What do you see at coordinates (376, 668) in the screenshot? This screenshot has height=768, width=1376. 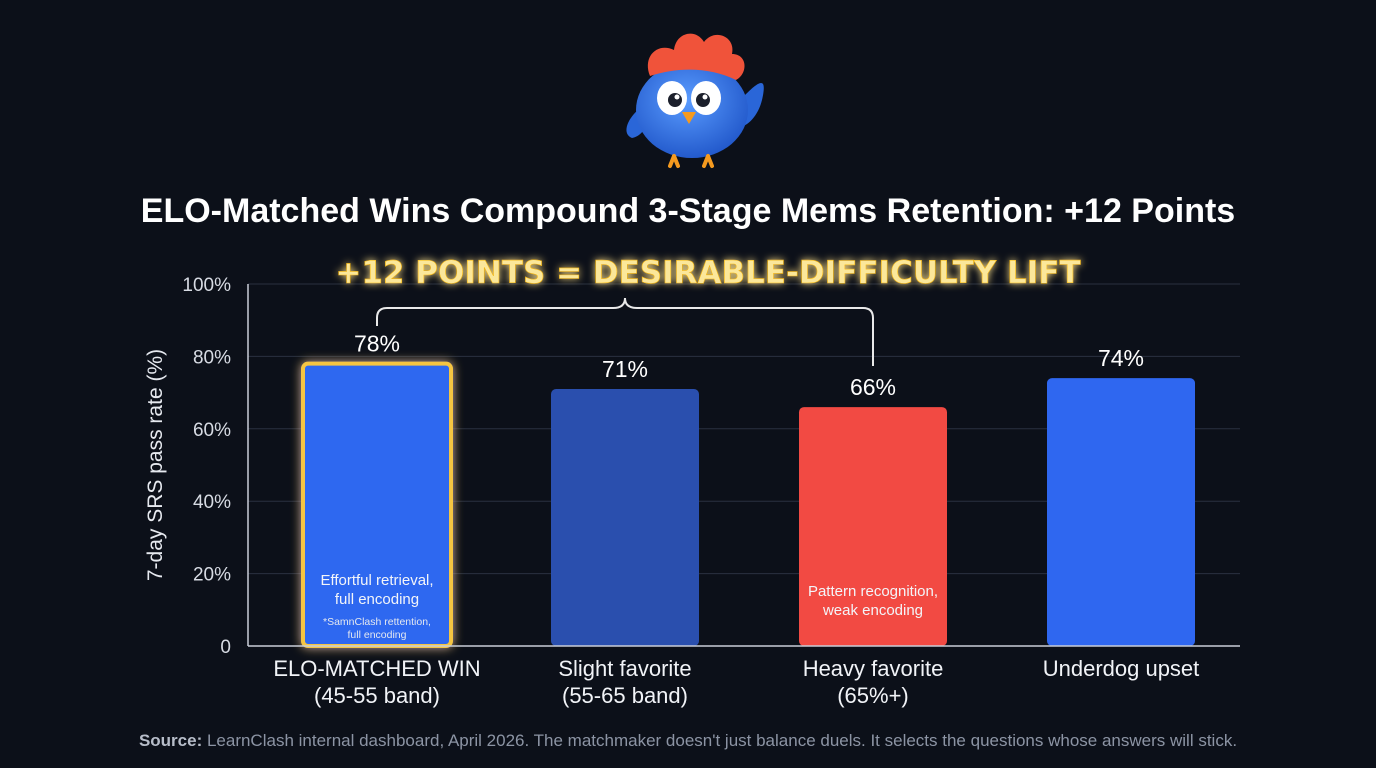 I see `x-tick-label: ELO-MATCHED WIN` at bounding box center [376, 668].